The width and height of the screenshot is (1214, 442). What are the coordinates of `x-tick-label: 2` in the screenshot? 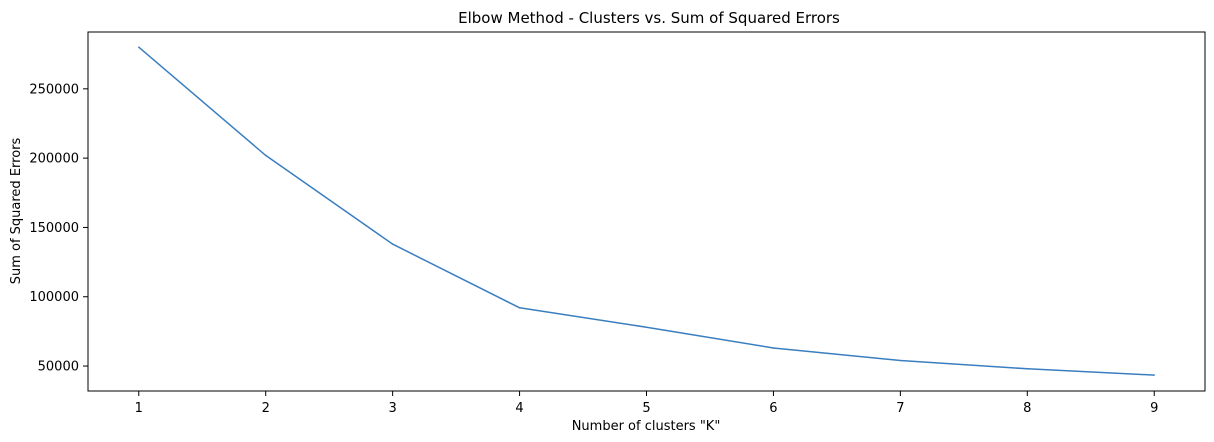 It's located at (266, 408).